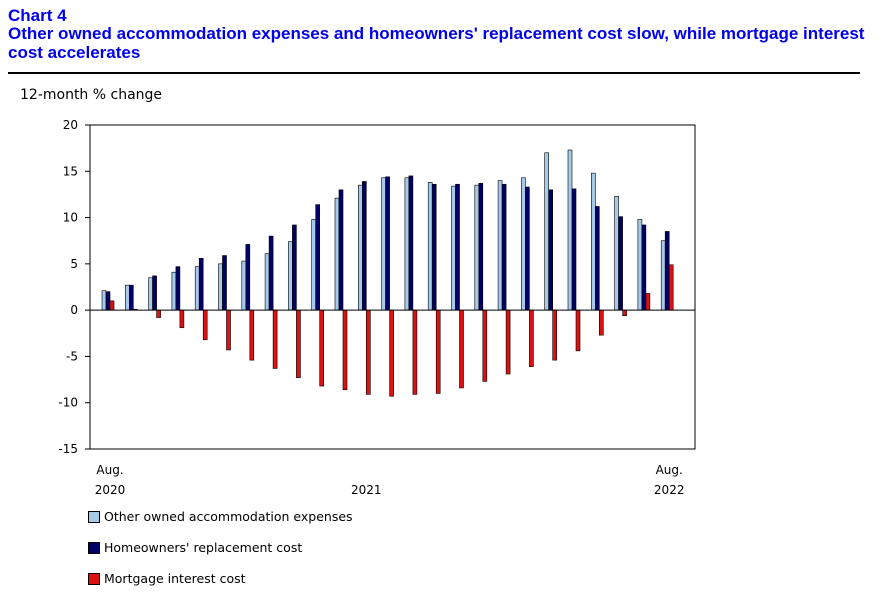 The height and width of the screenshot is (598, 880). I want to click on legend-label-mortgage-interest: Mortgage interest cost, so click(175, 578).